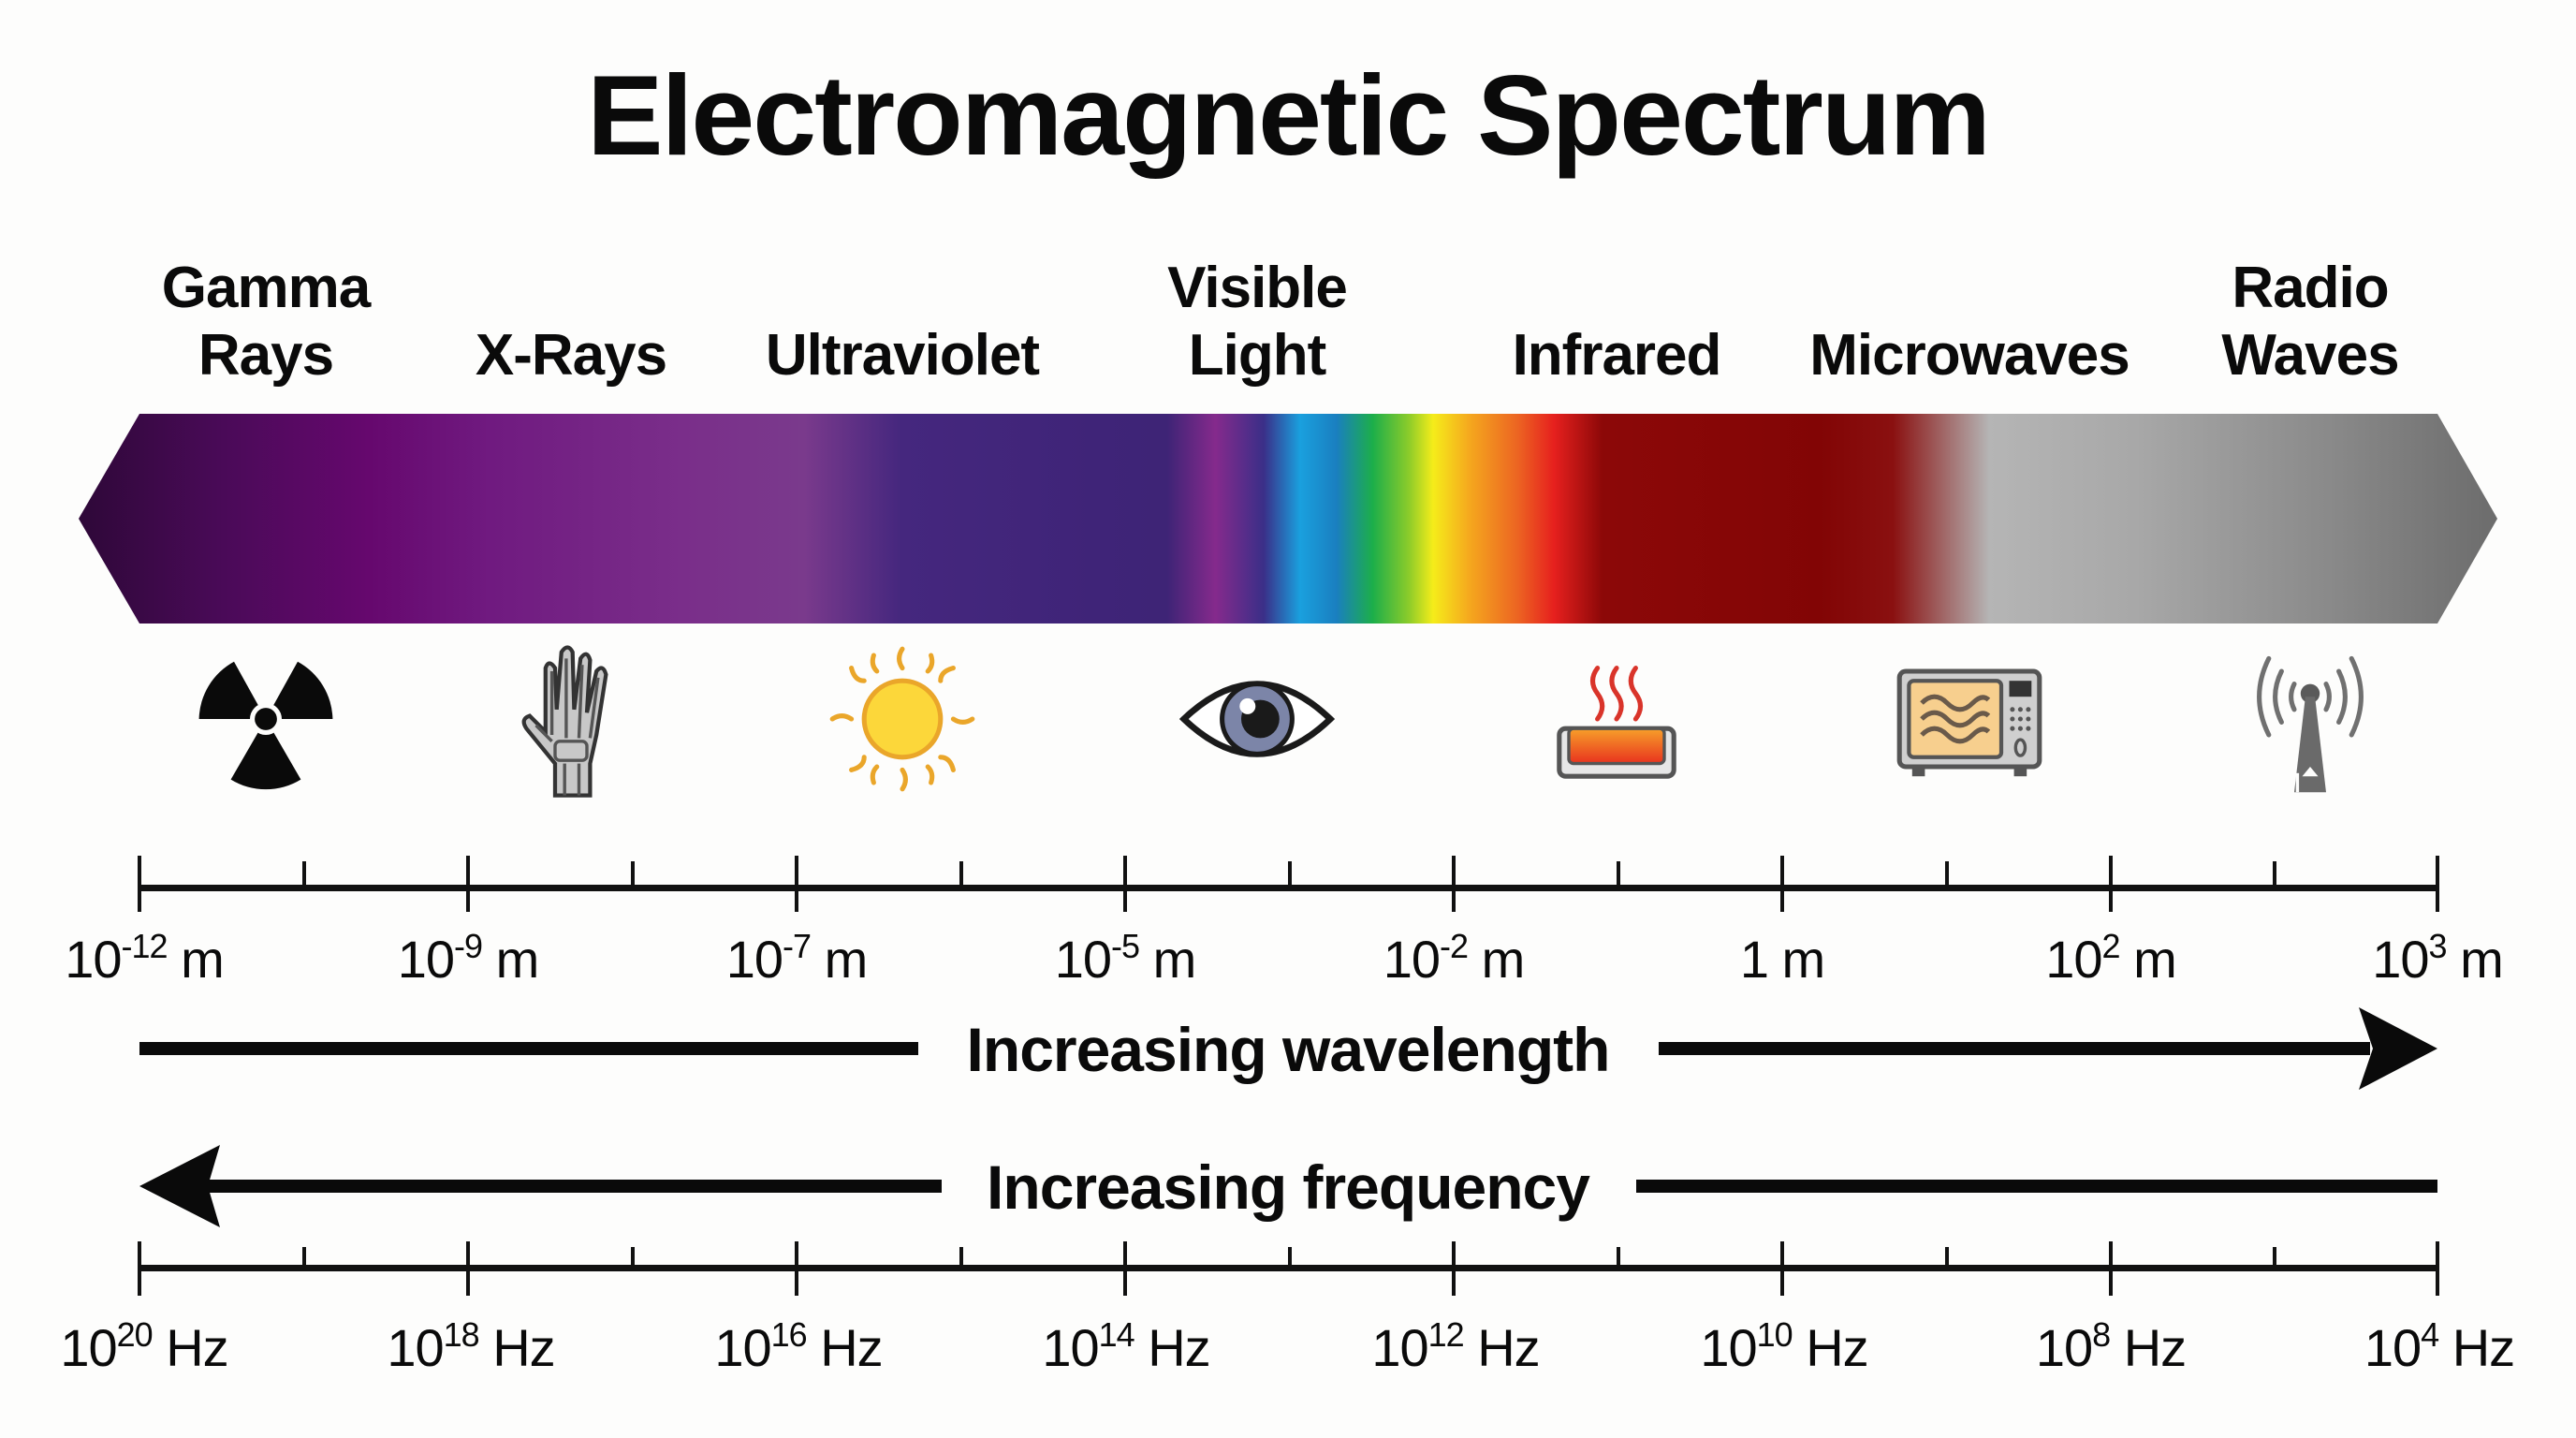  I want to click on band-label-line2: Light, so click(1257, 355).